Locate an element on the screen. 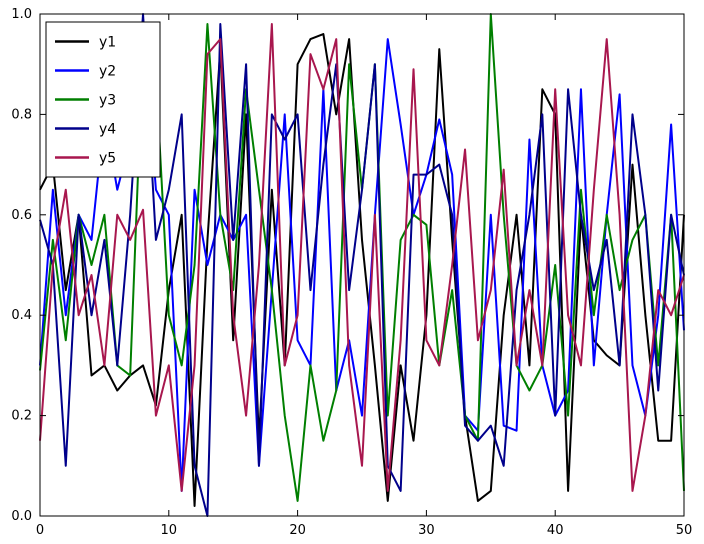 This screenshot has height=544, width=704. legend-label-y2: y2 is located at coordinates (107, 72).